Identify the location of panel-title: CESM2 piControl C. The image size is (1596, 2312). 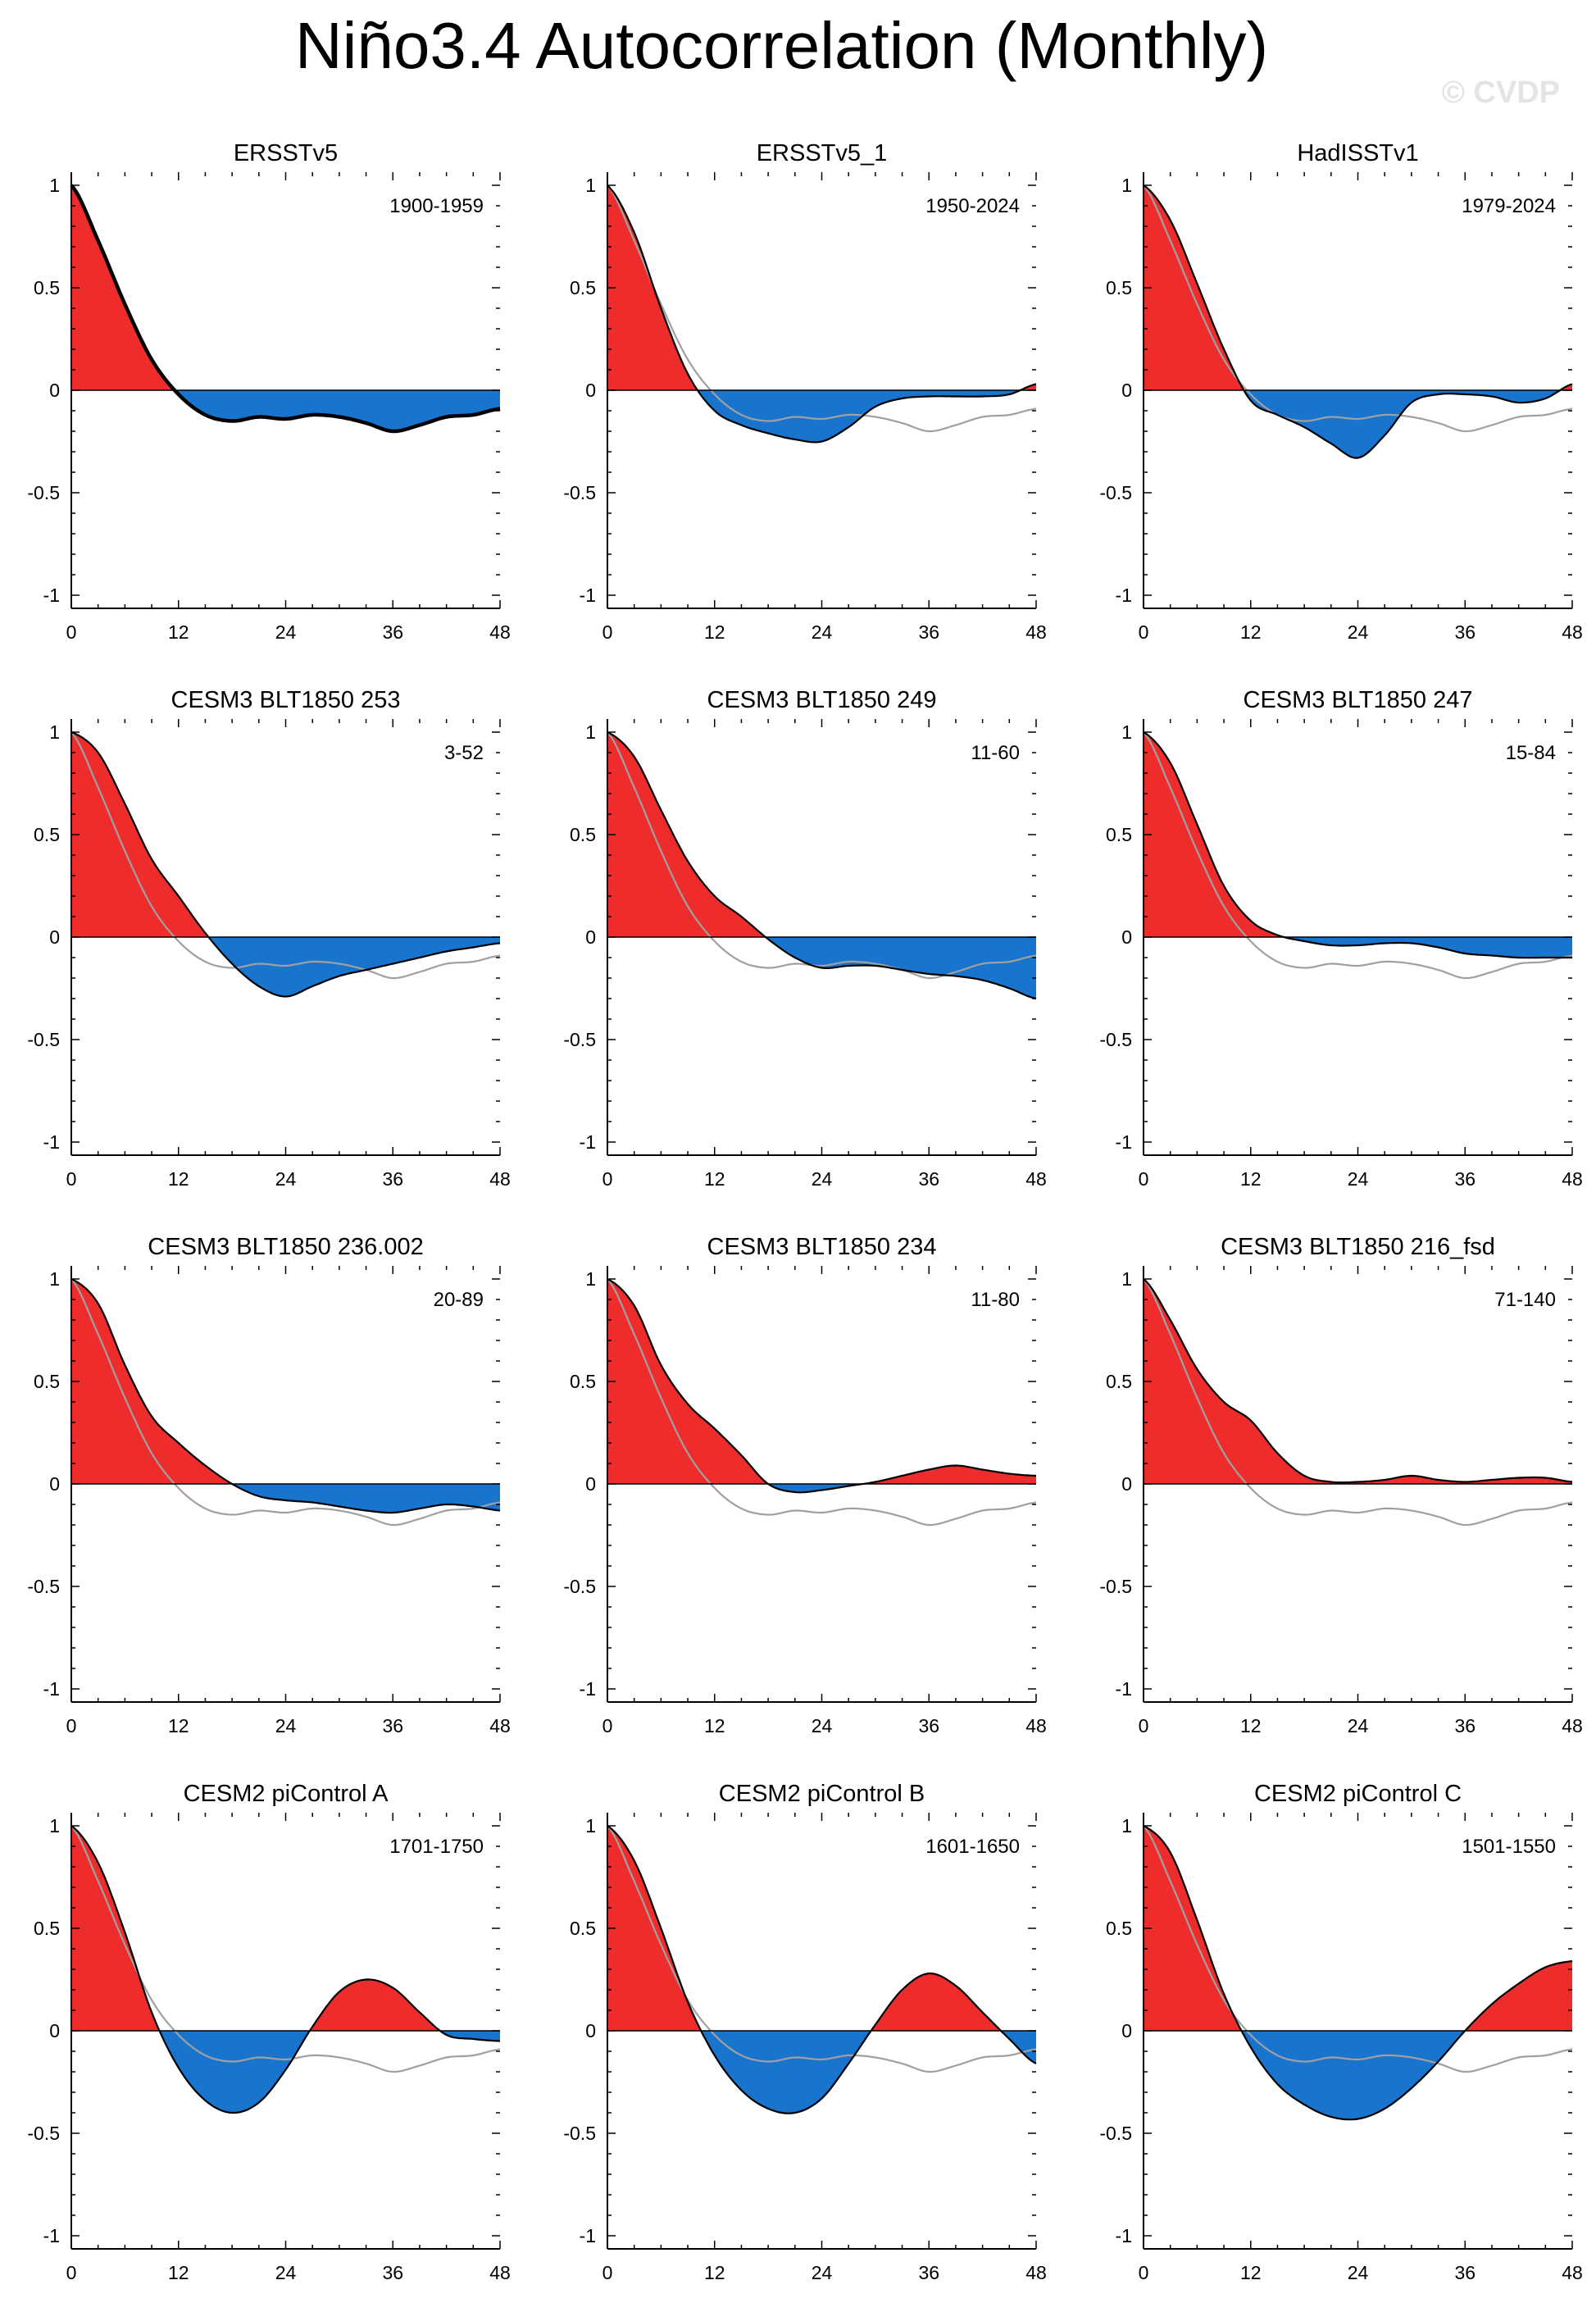
(1358, 1794).